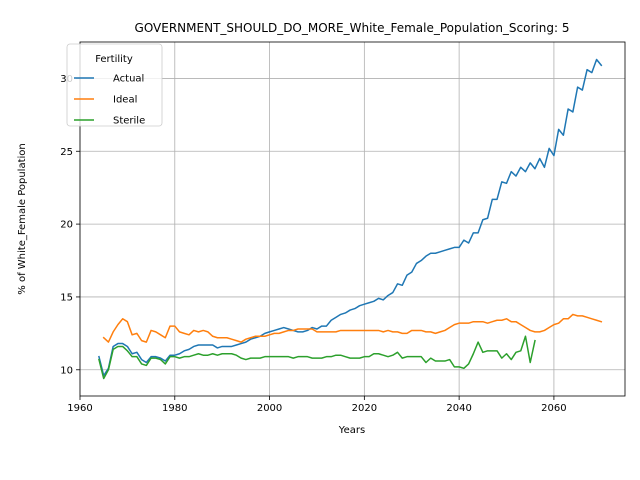  What do you see at coordinates (317, 357) in the screenshot?
I see `series-line-sterile` at bounding box center [317, 357].